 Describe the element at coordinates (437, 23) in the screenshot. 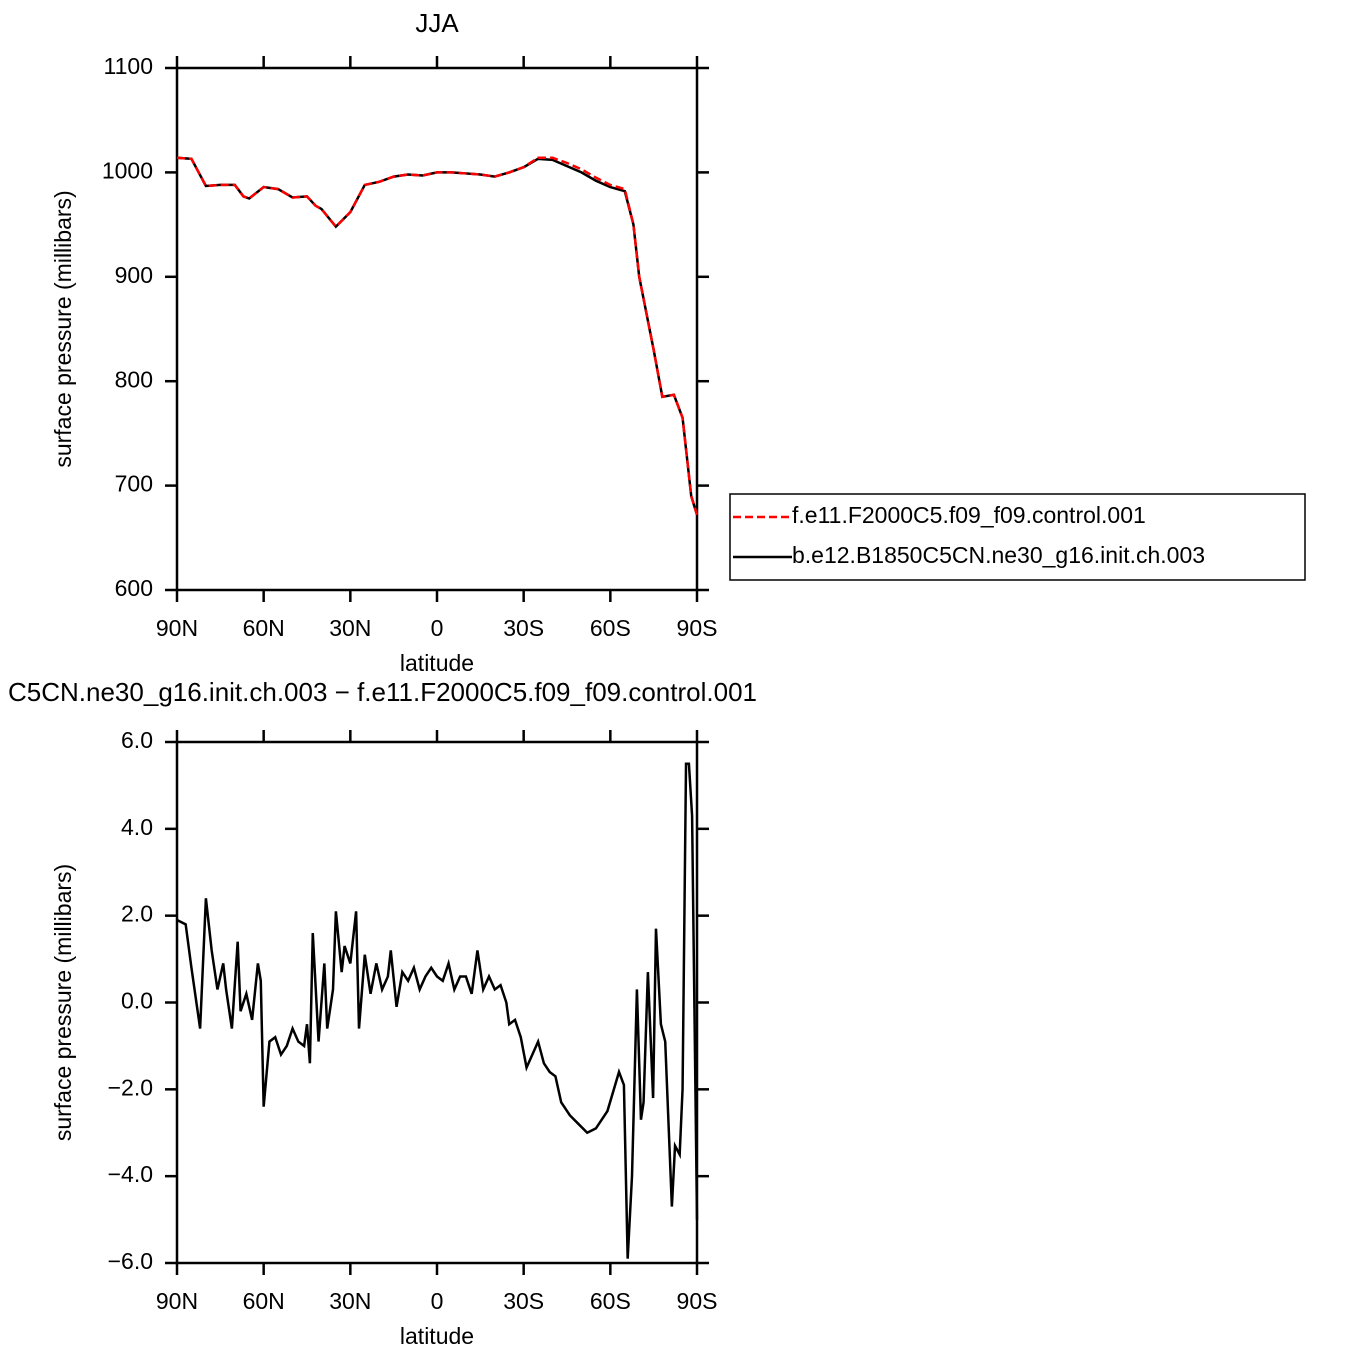

I see `chart-title: JJA` at that location.